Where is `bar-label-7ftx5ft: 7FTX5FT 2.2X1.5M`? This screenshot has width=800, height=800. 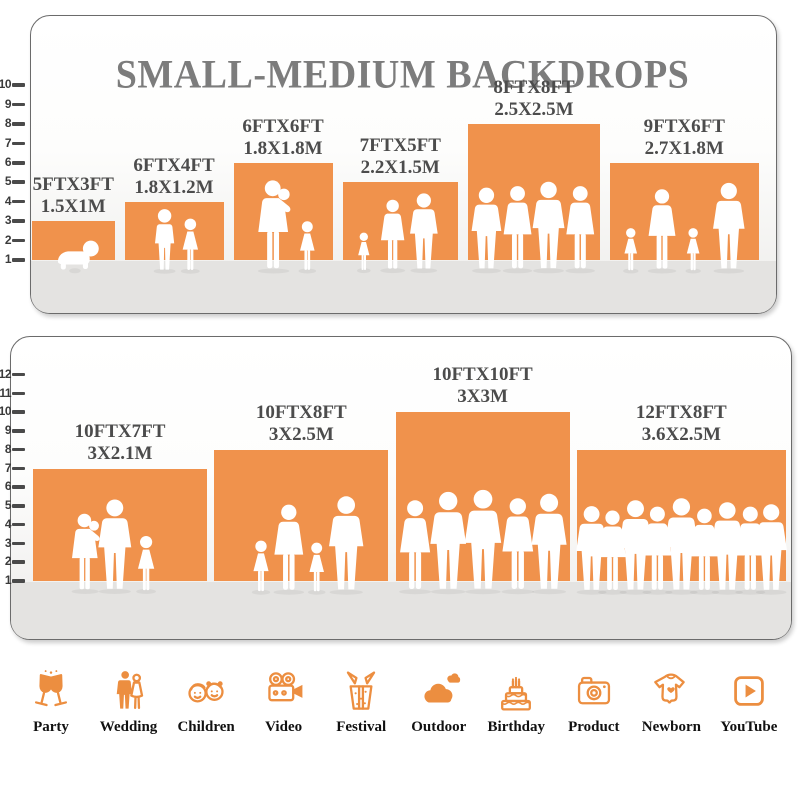
bar-label-7ftx5ft: 7FTX5FT 2.2X1.5M is located at coordinates (400, 157).